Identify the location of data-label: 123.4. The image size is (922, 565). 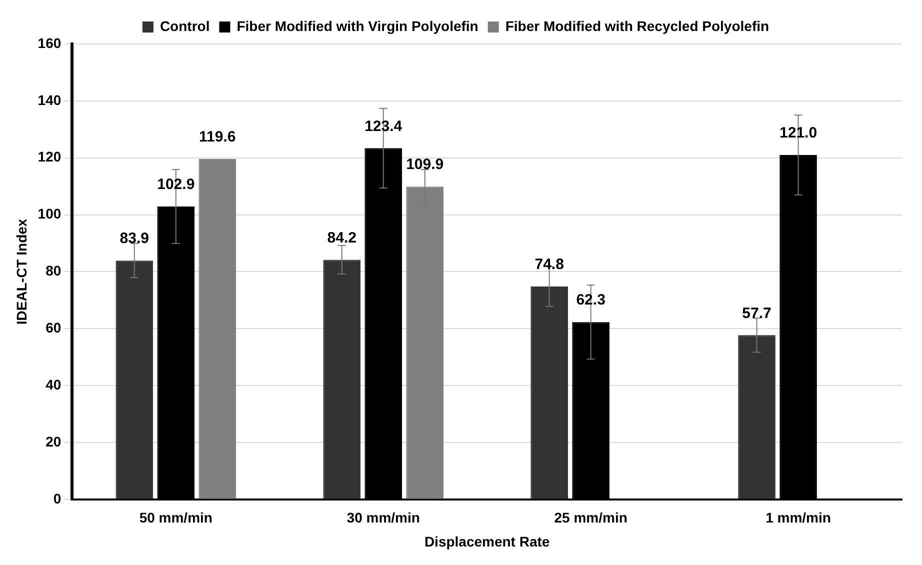
(383, 126).